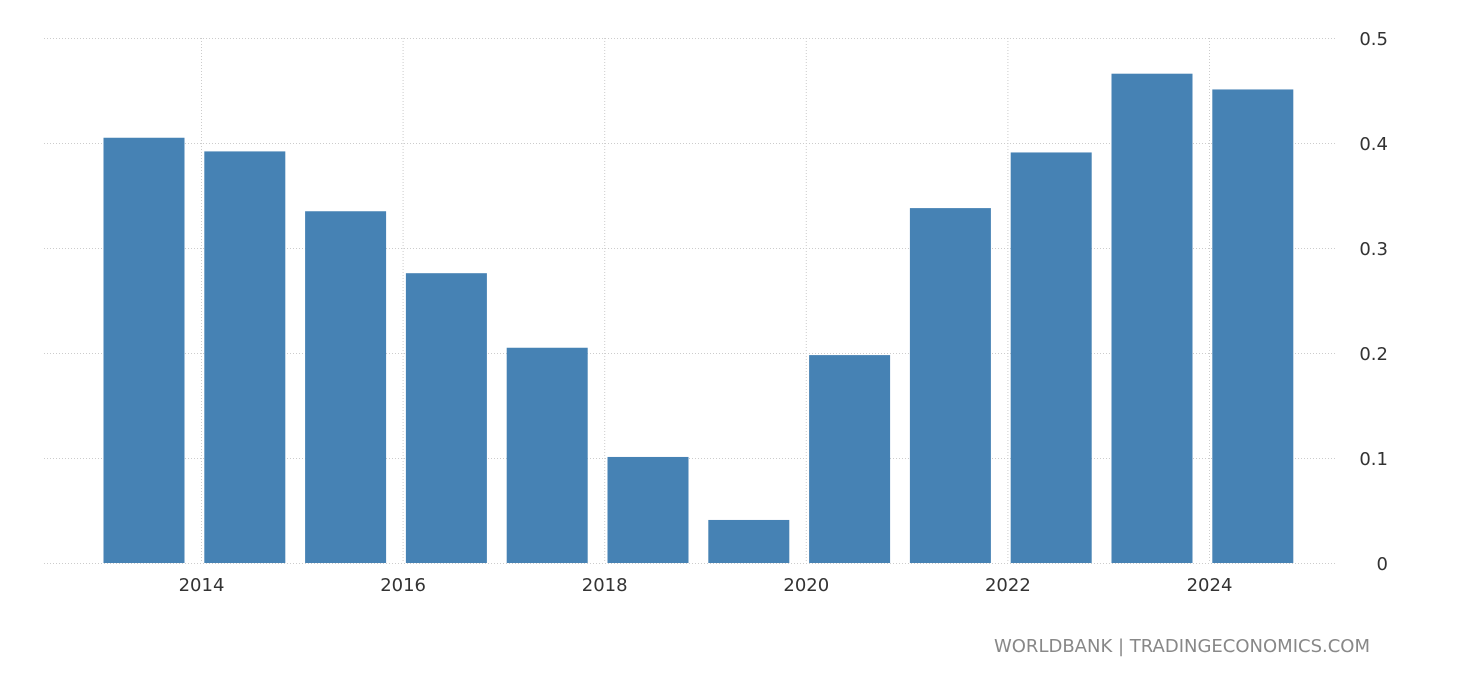 Image resolution: width=1460 pixels, height=684 pixels. Describe the element at coordinates (547, 455) in the screenshot. I see `bar-2017` at that location.